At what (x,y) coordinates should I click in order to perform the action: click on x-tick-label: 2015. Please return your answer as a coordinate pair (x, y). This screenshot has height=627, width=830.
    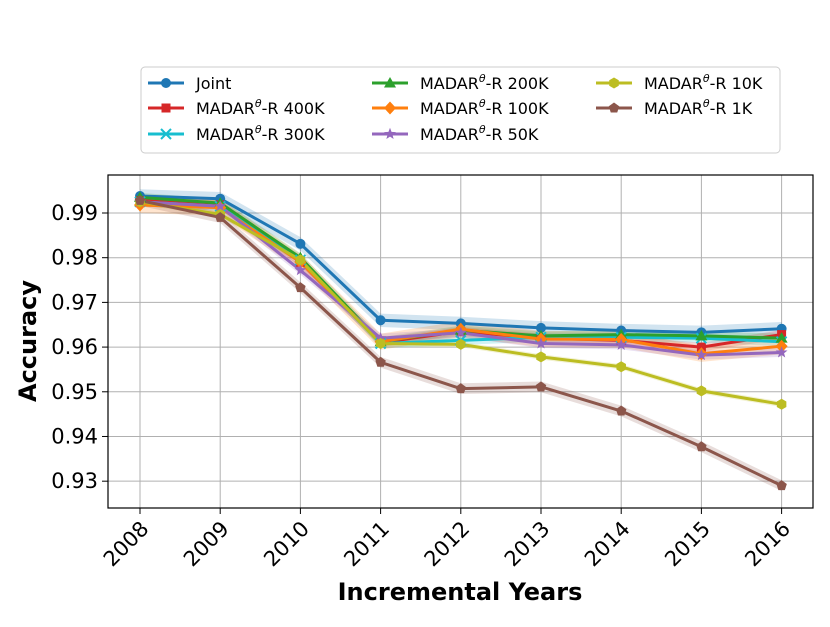
    Looking at the image, I should click on (687, 544).